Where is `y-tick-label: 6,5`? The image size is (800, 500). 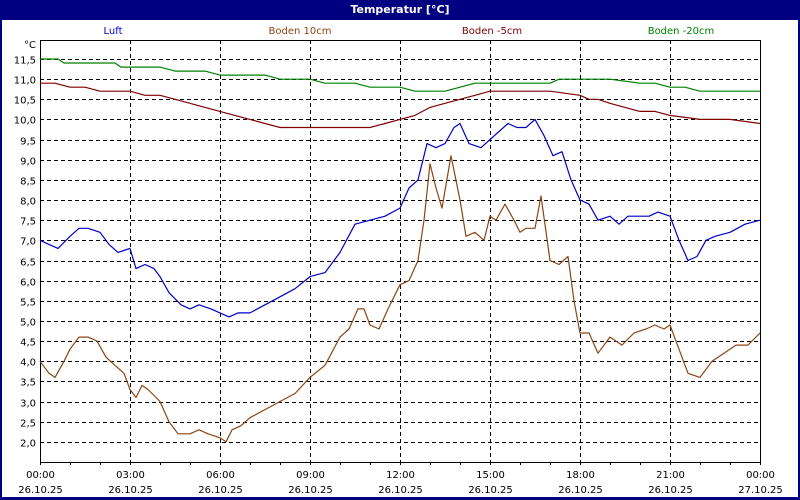
y-tick-label: 6,5 is located at coordinates (28, 263).